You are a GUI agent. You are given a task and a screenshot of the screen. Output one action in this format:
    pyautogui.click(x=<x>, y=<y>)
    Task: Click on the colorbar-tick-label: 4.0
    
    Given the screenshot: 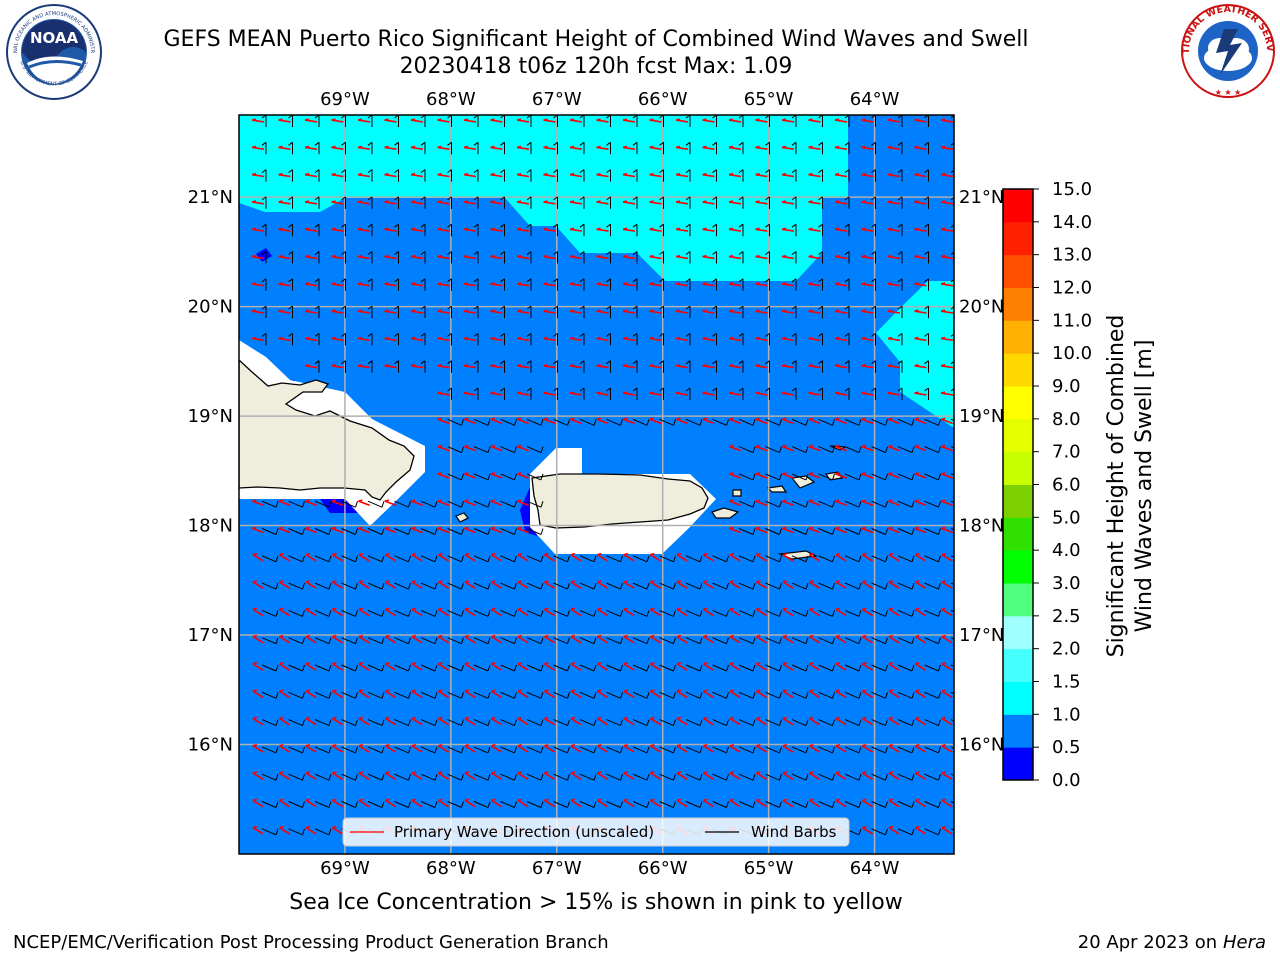 What is the action you would take?
    pyautogui.click(x=1066, y=550)
    